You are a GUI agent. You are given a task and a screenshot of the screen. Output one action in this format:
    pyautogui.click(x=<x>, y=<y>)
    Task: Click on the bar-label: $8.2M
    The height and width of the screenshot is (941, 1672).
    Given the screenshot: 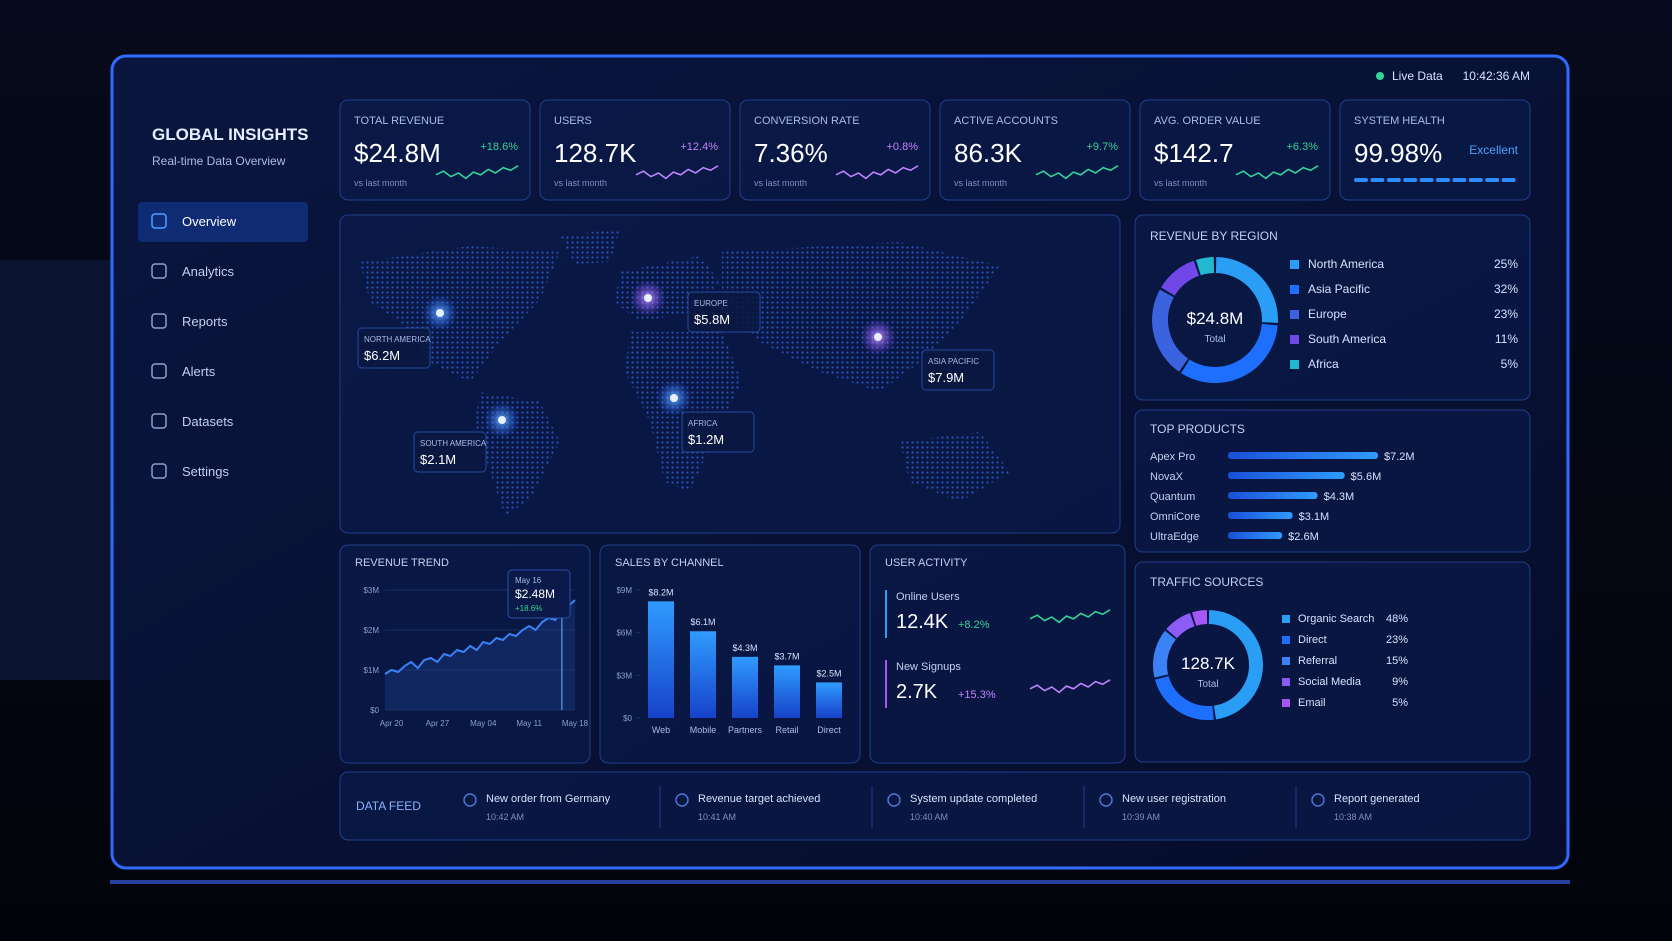 What is the action you would take?
    pyautogui.click(x=660, y=592)
    